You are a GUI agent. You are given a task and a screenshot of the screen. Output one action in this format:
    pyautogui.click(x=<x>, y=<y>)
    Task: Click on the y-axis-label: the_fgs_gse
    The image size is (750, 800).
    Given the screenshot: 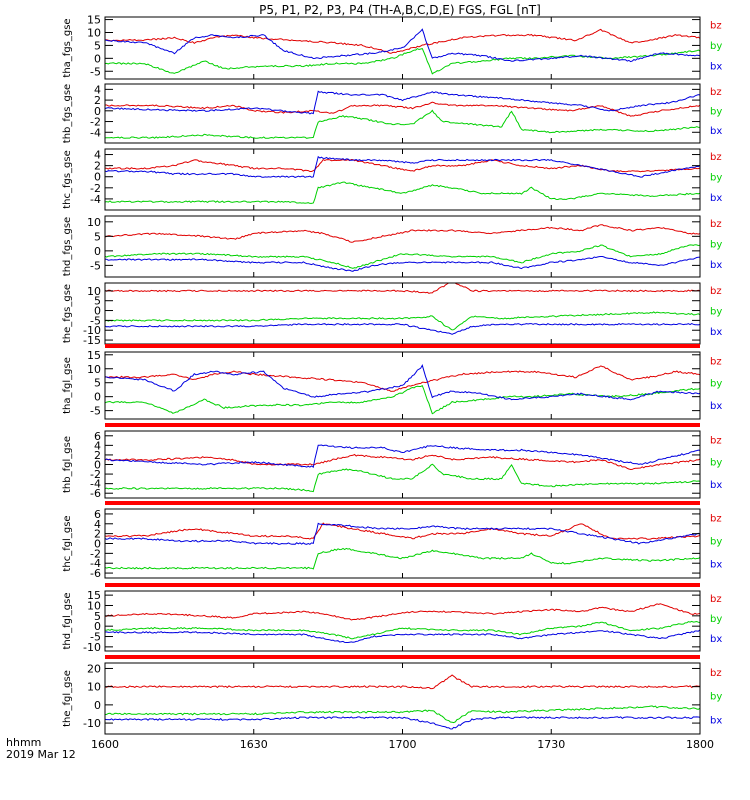 What is the action you would take?
    pyautogui.click(x=67, y=313)
    